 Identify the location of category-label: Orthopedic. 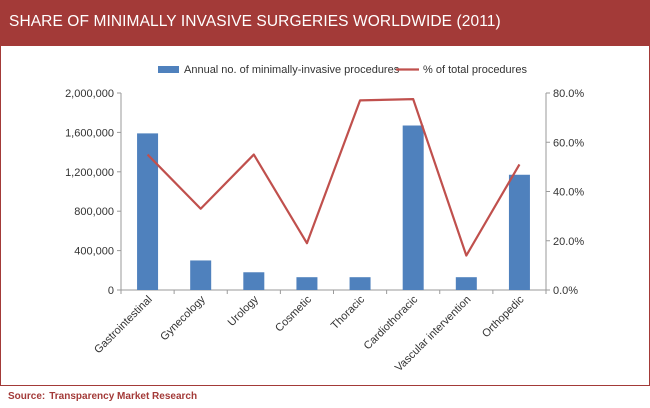
(503, 316).